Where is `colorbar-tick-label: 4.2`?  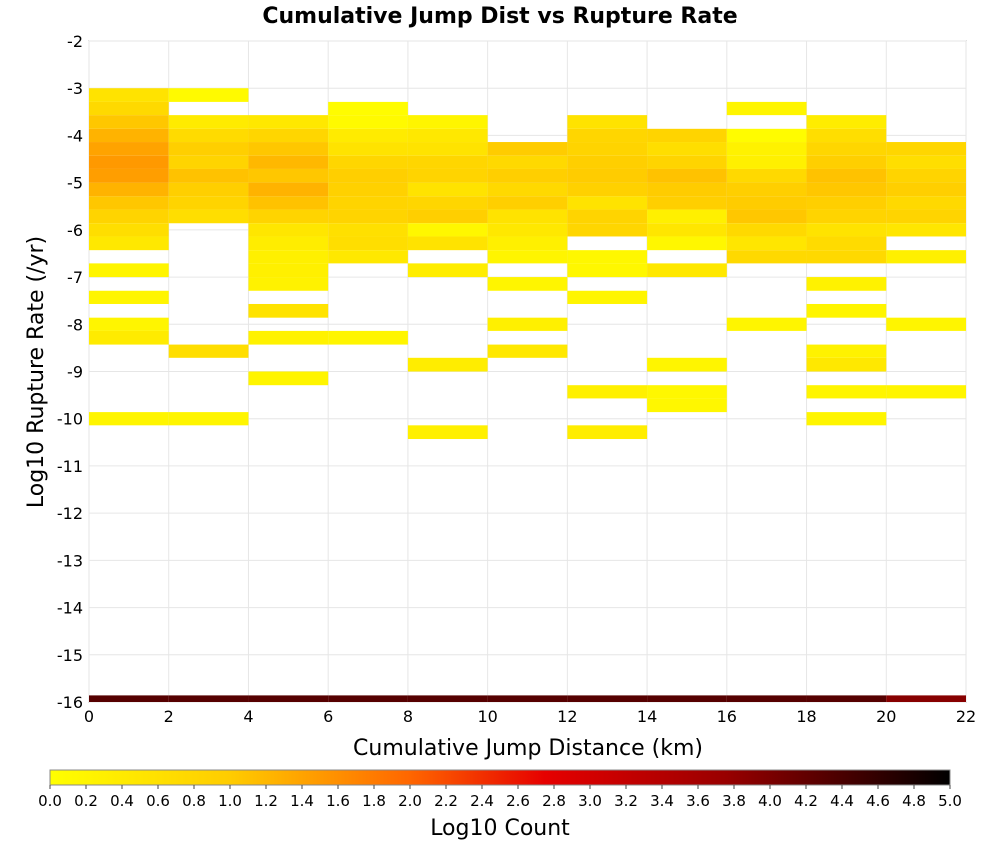
colorbar-tick-label: 4.2 is located at coordinates (806, 801).